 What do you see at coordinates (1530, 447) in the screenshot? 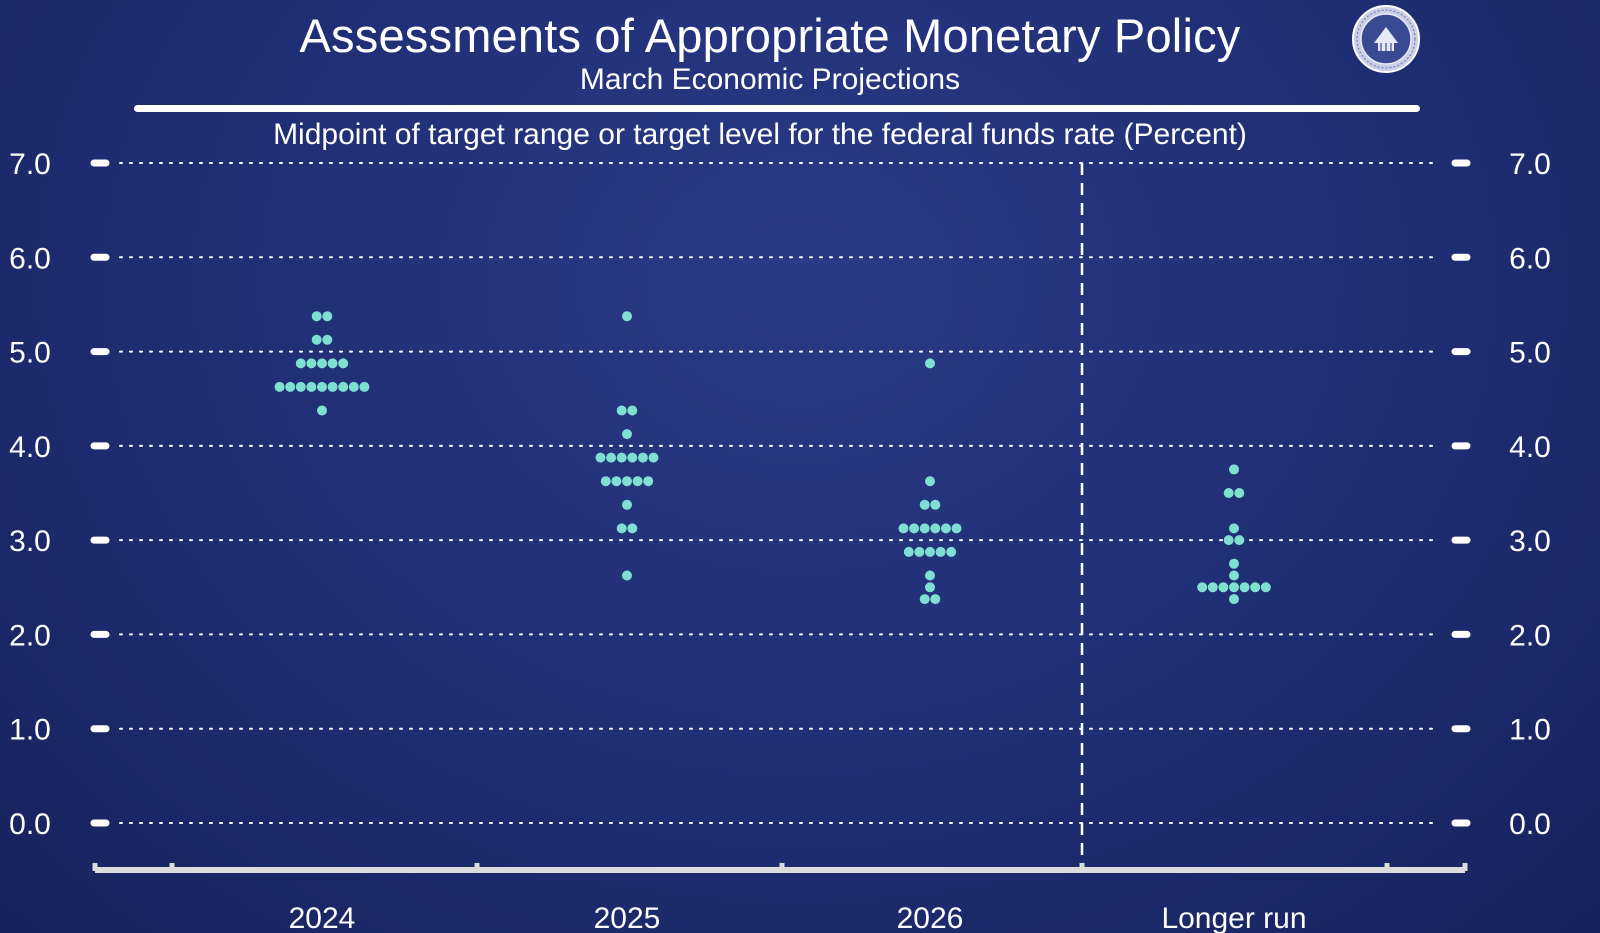
I see `y-tick-label-right: 4.0` at bounding box center [1530, 447].